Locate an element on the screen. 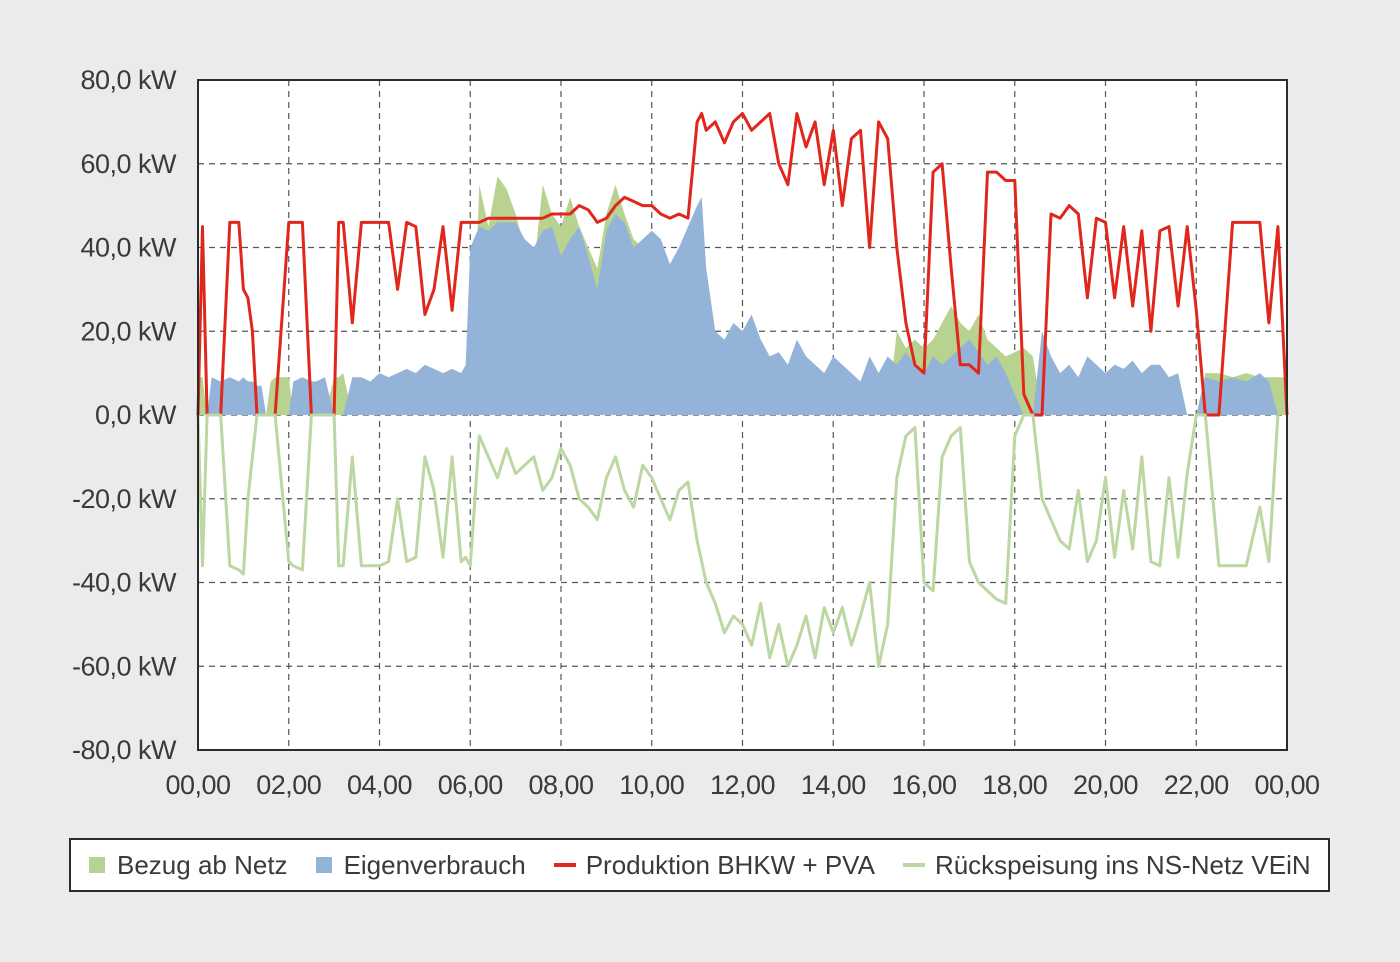 This screenshot has width=1400, height=962. x-tick-label: 22,00 is located at coordinates (1196, 785).